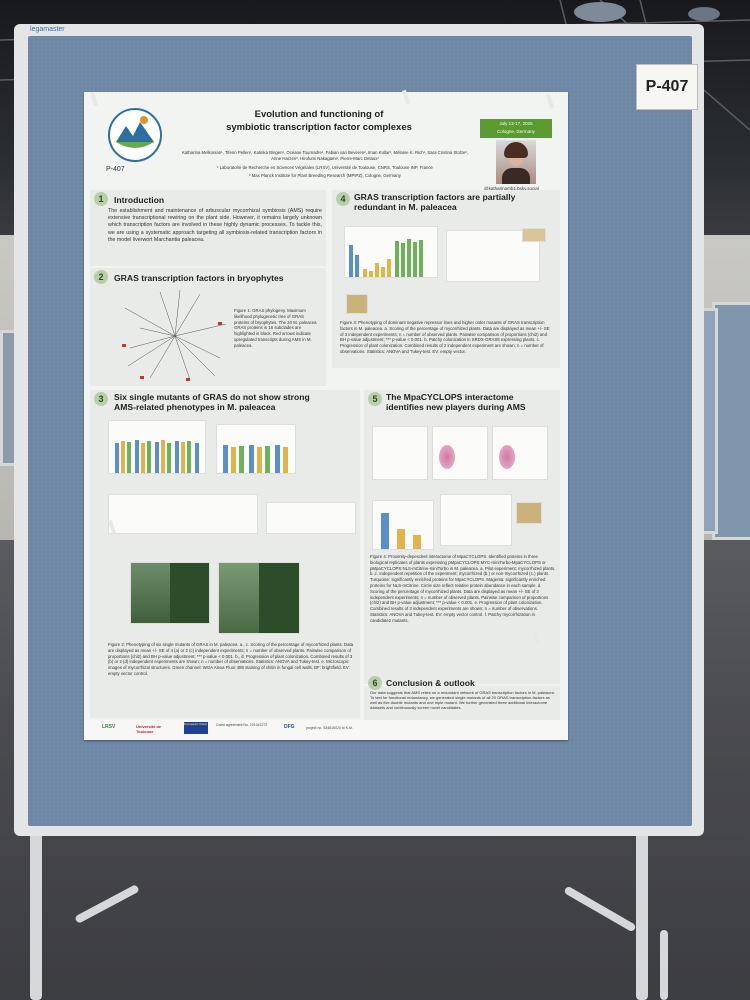 The height and width of the screenshot is (1000, 750). I want to click on section-number: 4, so click(343, 199).